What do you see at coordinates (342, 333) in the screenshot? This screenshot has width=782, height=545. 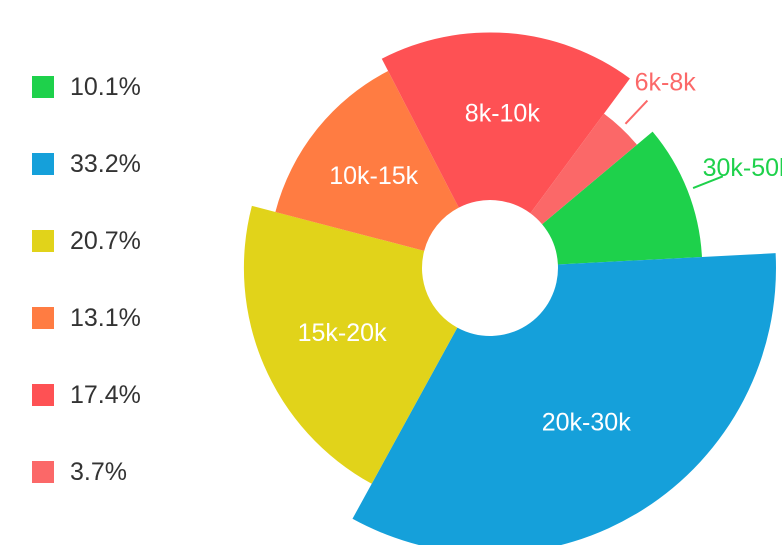 I see `slice-label: 15k-20k` at bounding box center [342, 333].